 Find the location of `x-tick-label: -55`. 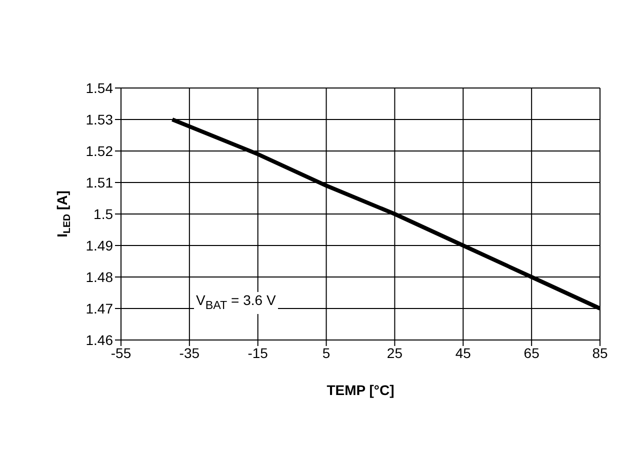

x-tick-label: -55 is located at coordinates (121, 352).